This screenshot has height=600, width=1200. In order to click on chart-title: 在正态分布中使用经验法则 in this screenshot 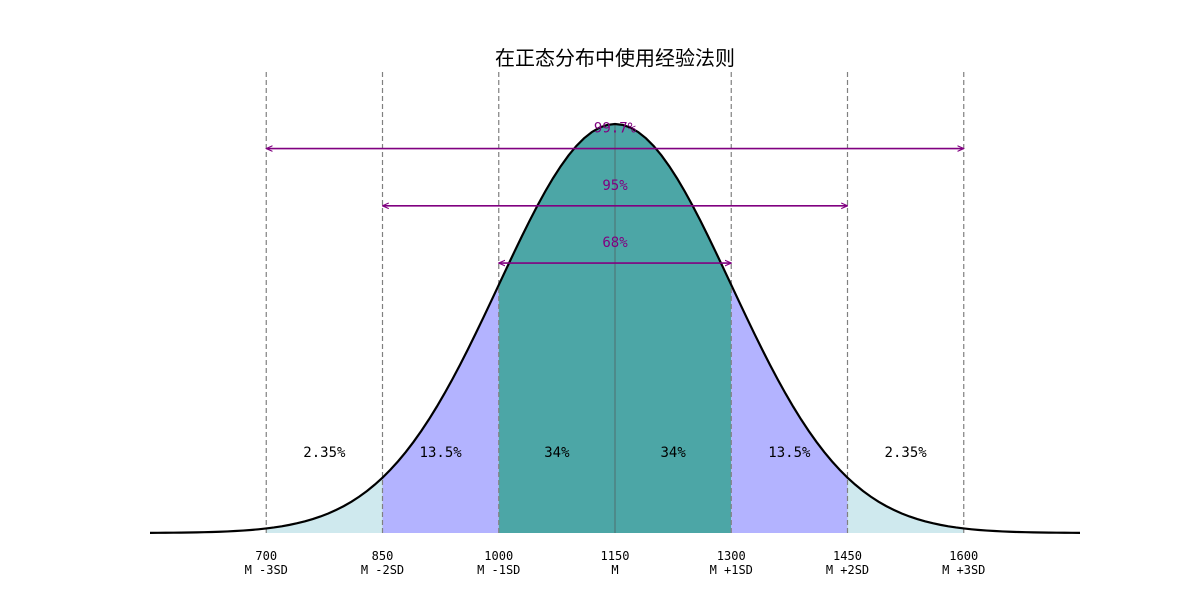, I will do `click(615, 58)`.